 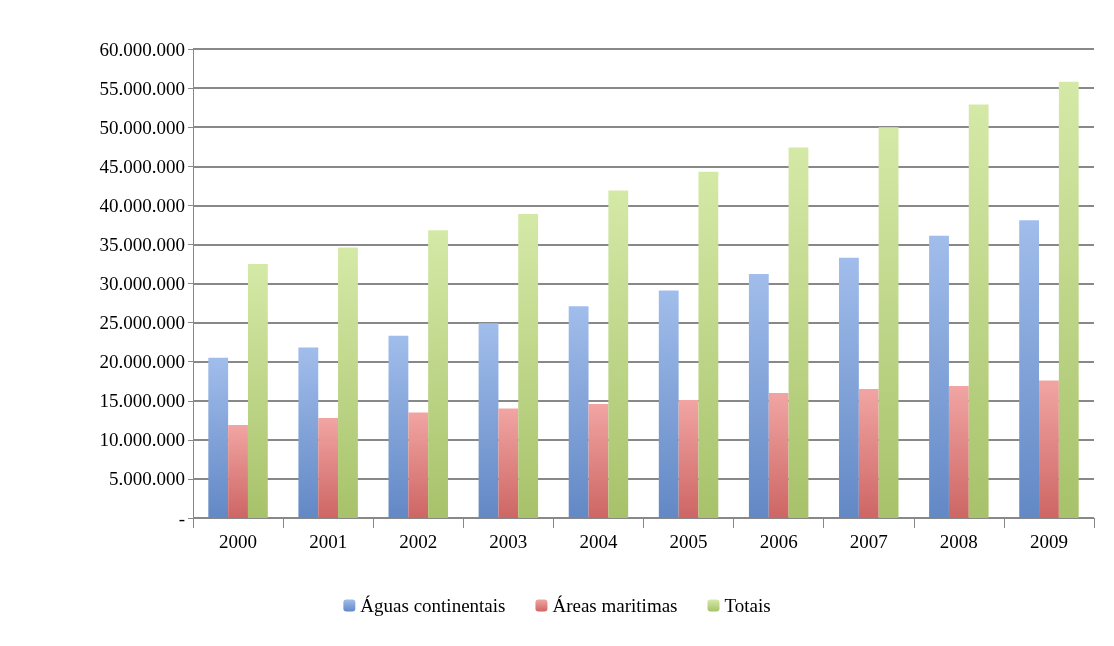 What do you see at coordinates (508, 541) in the screenshot?
I see `x-tick-label: 2003` at bounding box center [508, 541].